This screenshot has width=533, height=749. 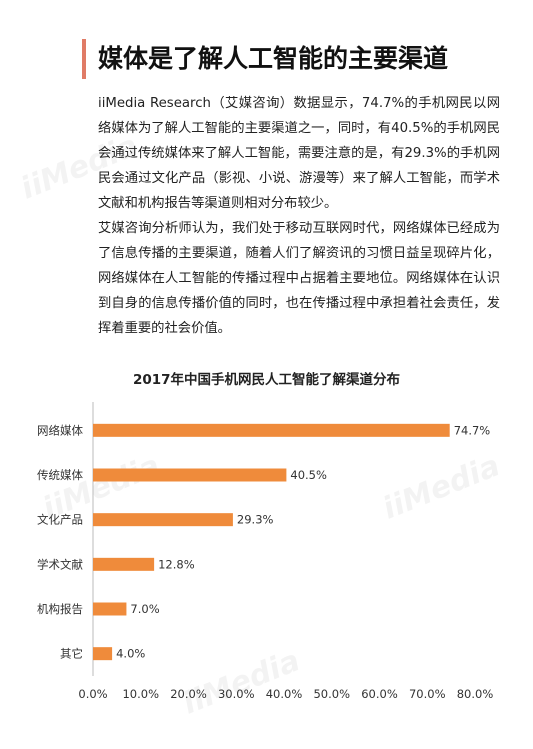 I want to click on x-tick-label: 0.0%, so click(x=92, y=694).